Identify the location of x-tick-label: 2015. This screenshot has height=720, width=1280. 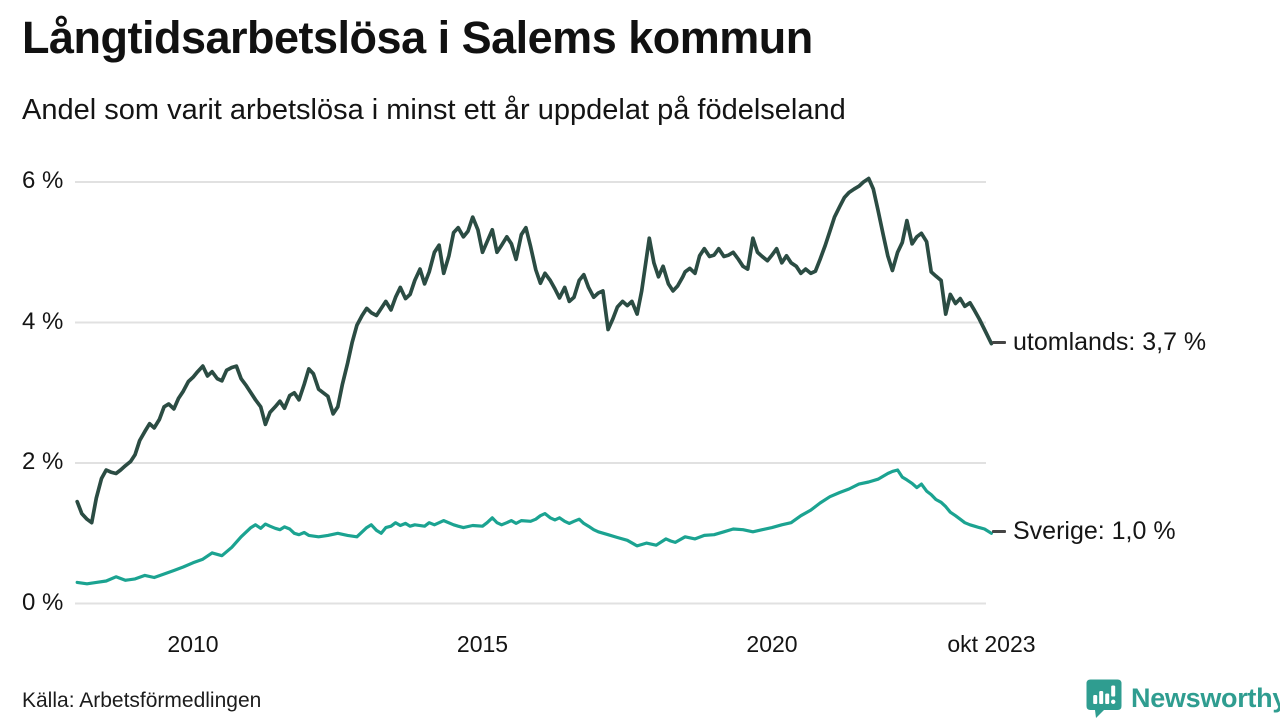
(482, 644).